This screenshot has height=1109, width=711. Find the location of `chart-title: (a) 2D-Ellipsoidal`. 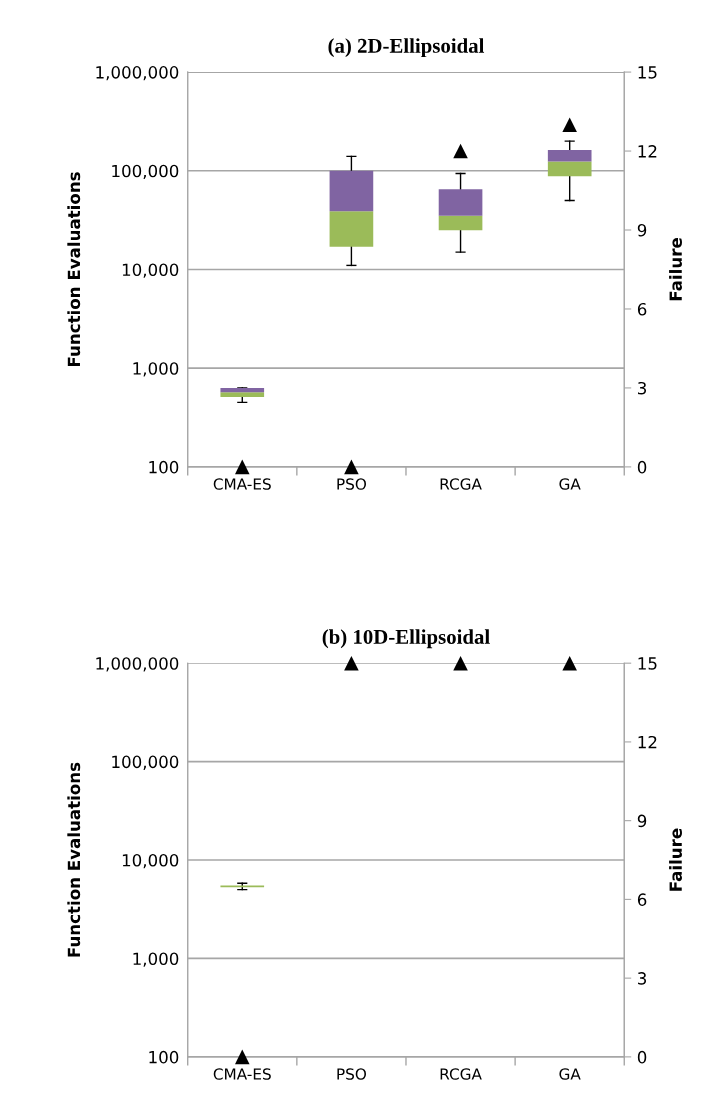

chart-title: (a) 2D-Ellipsoidal is located at coordinates (406, 48).